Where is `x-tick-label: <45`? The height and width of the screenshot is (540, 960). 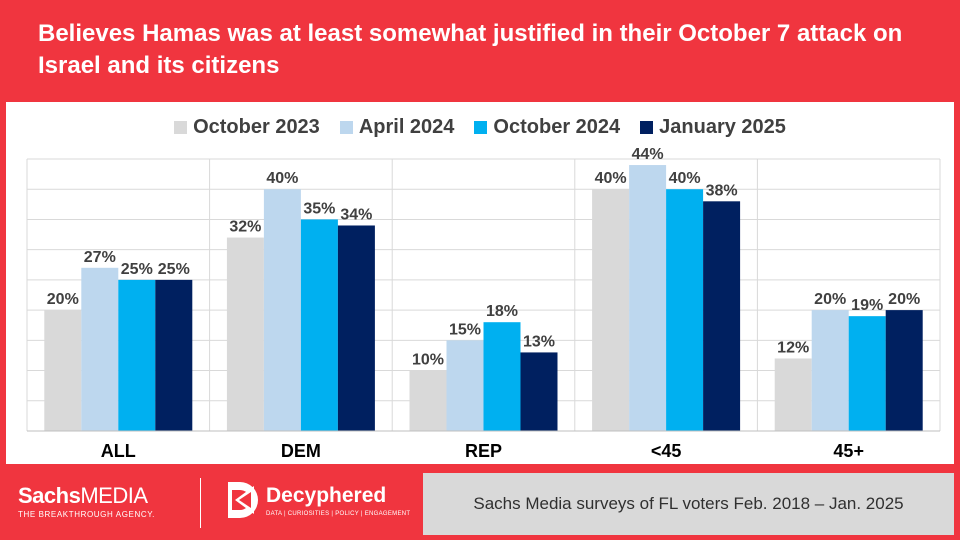
x-tick-label: <45 is located at coordinates (666, 451).